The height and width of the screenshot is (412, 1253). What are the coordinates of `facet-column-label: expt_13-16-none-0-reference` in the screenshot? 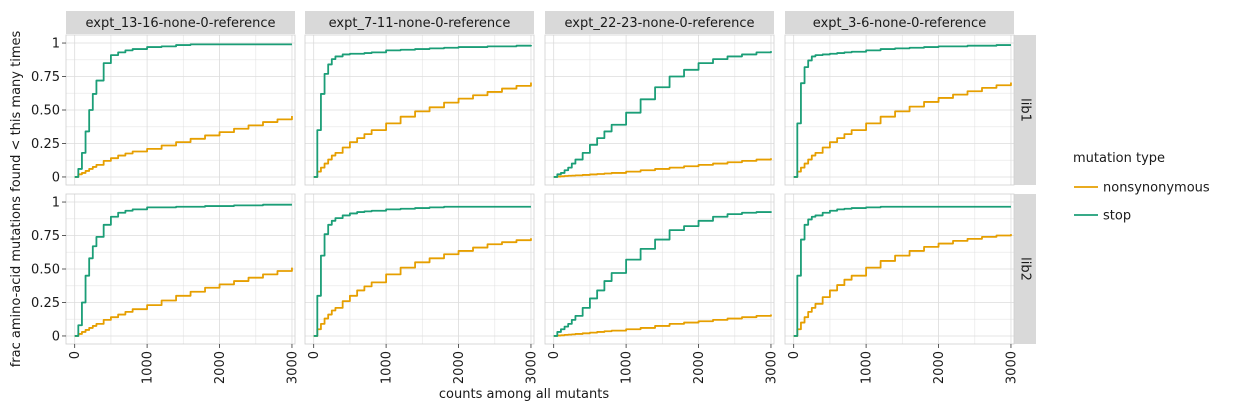 It's located at (181, 23).